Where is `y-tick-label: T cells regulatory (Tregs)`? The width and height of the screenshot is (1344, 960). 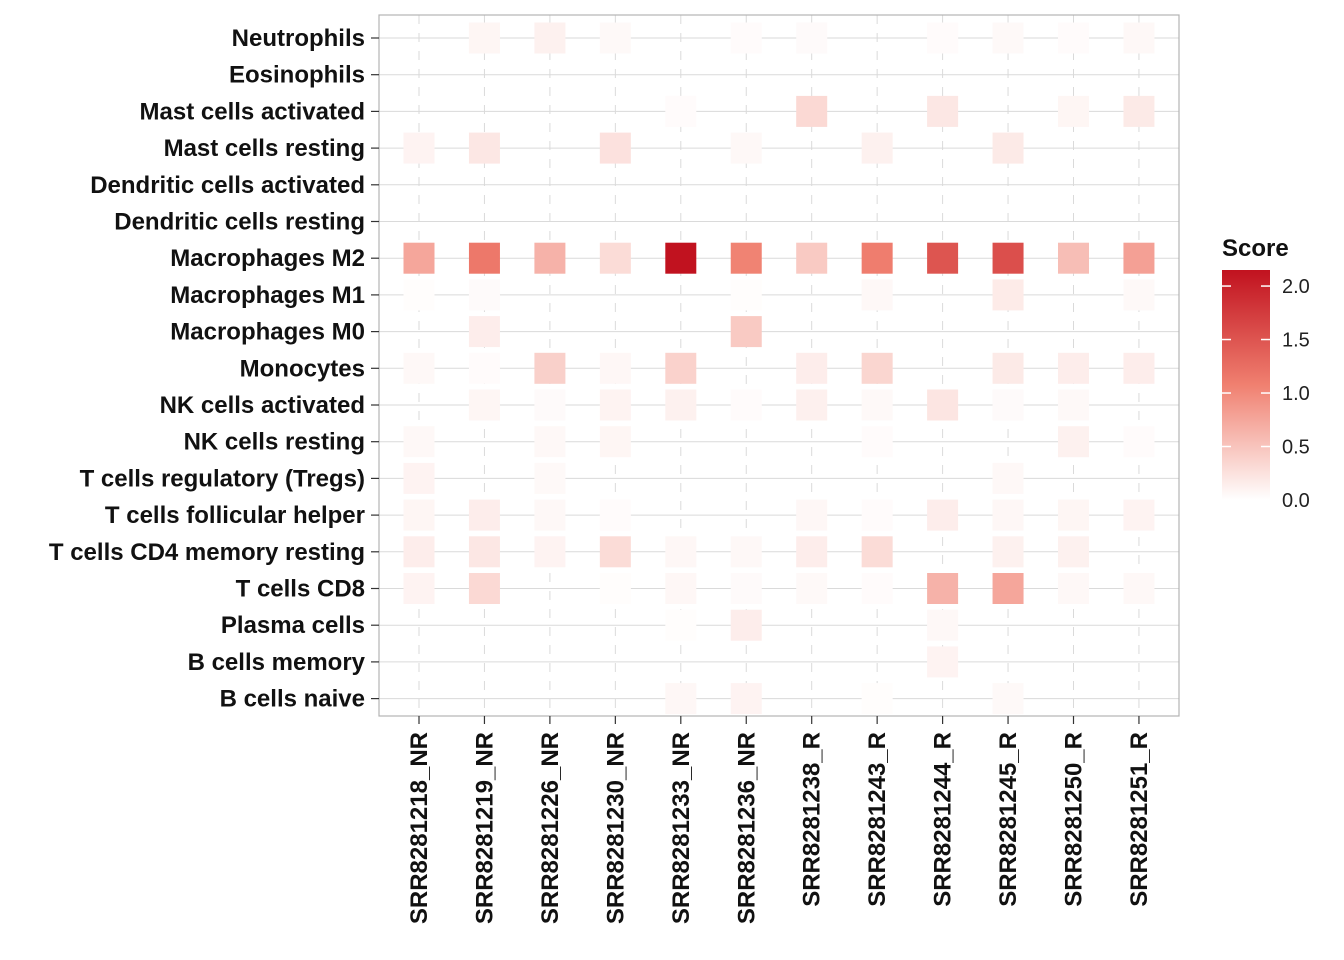
y-tick-label: T cells regulatory (Tregs) is located at coordinates (222, 478).